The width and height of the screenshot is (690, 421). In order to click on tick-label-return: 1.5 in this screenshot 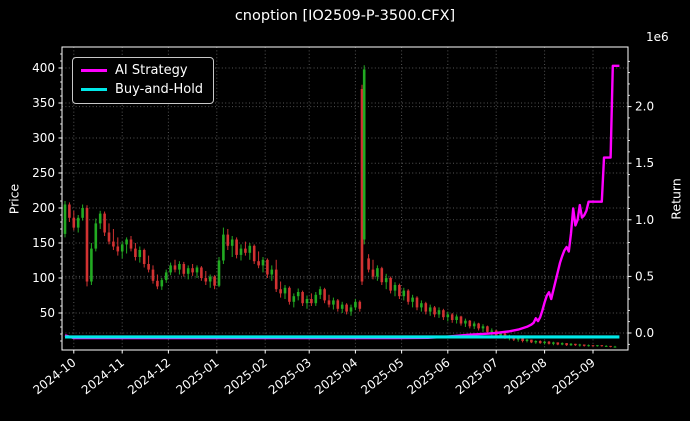, I will do `click(644, 163)`.